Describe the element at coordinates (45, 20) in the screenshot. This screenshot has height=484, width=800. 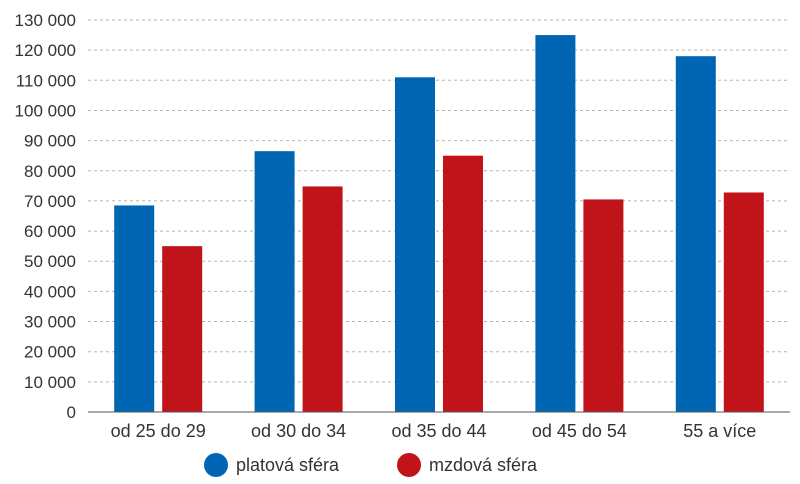
I see `y-tick-label: 130 000` at that location.